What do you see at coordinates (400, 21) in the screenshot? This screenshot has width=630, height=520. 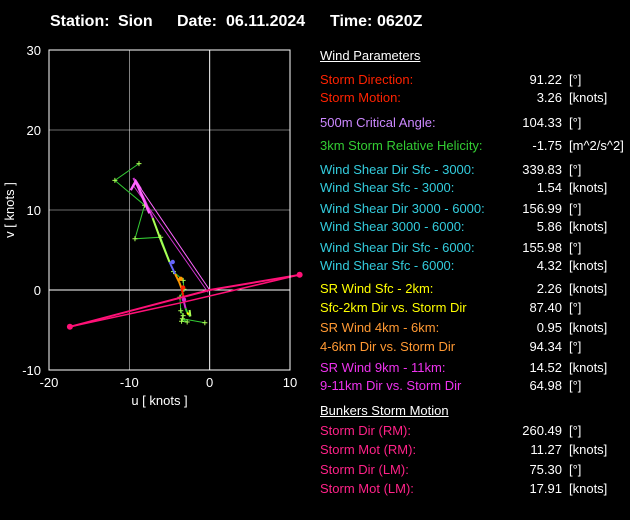 I see `time-value: 0620Z` at bounding box center [400, 21].